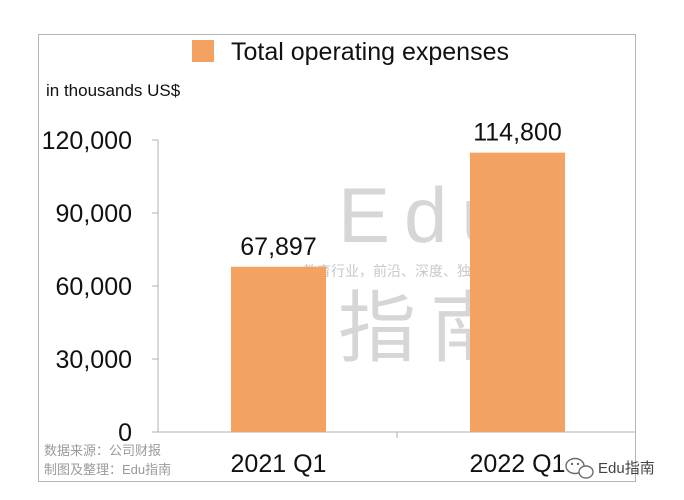 Image resolution: width=684 pixels, height=500 pixels. What do you see at coordinates (94, 214) in the screenshot?
I see `y-tick-label: 90,000` at bounding box center [94, 214].